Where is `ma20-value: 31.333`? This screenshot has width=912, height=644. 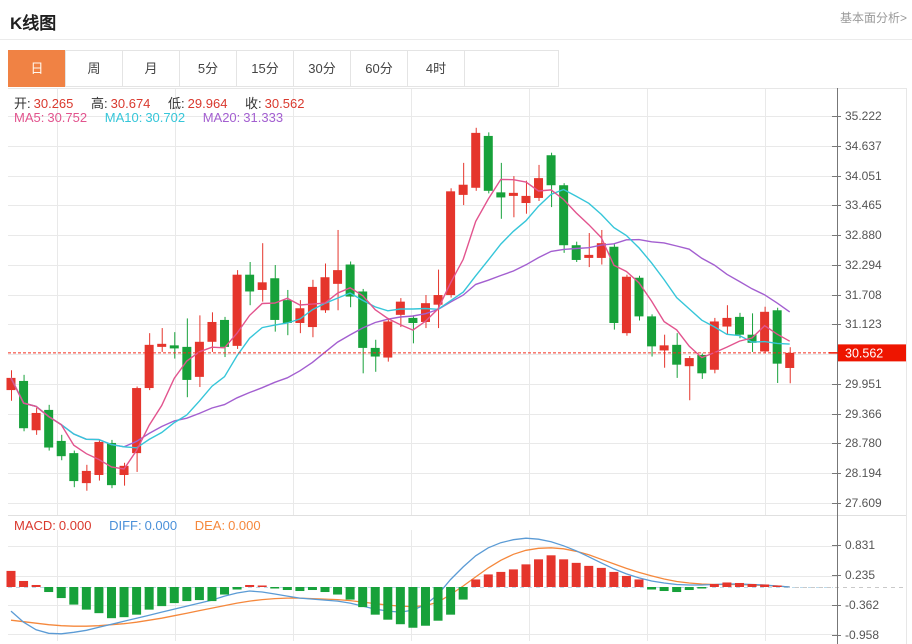 ma20-value: 31.333 is located at coordinates (263, 117).